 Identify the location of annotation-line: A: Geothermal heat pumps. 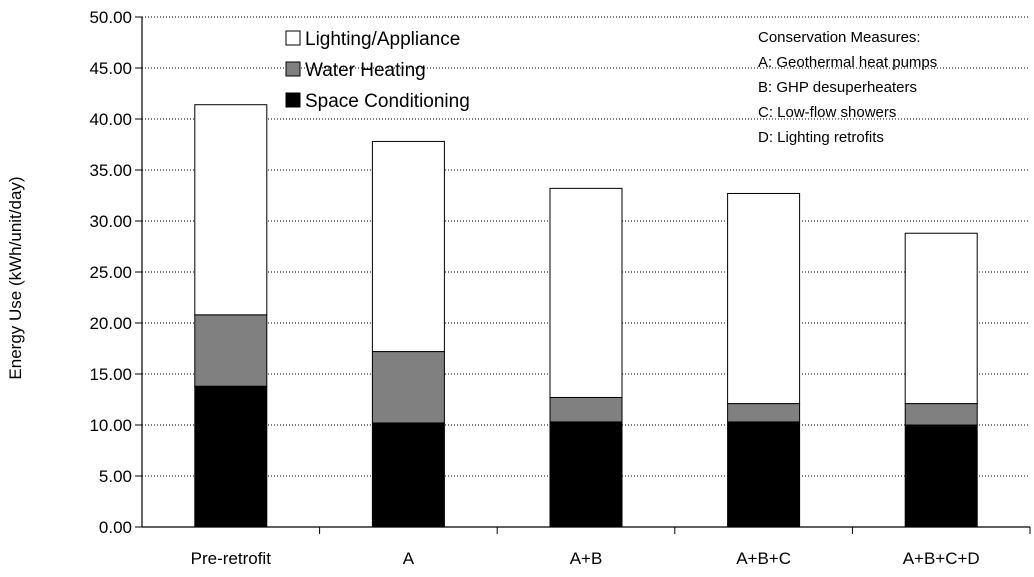
(847, 62).